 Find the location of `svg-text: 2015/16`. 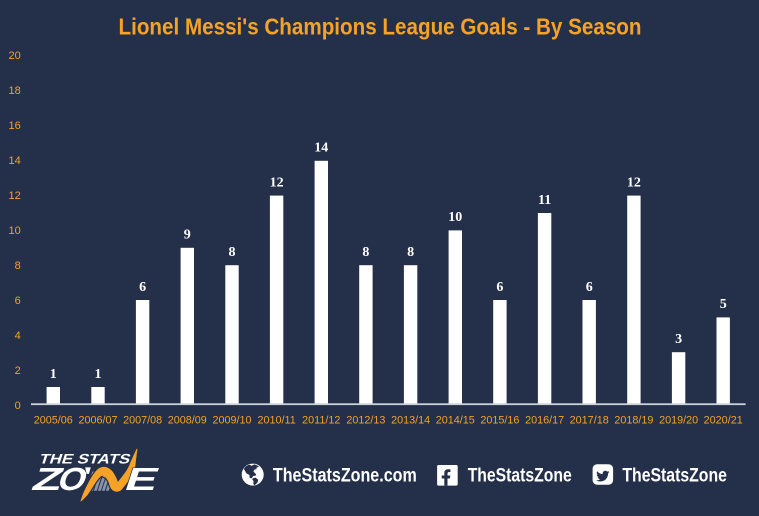

svg-text: 2015/16 is located at coordinates (499, 420).